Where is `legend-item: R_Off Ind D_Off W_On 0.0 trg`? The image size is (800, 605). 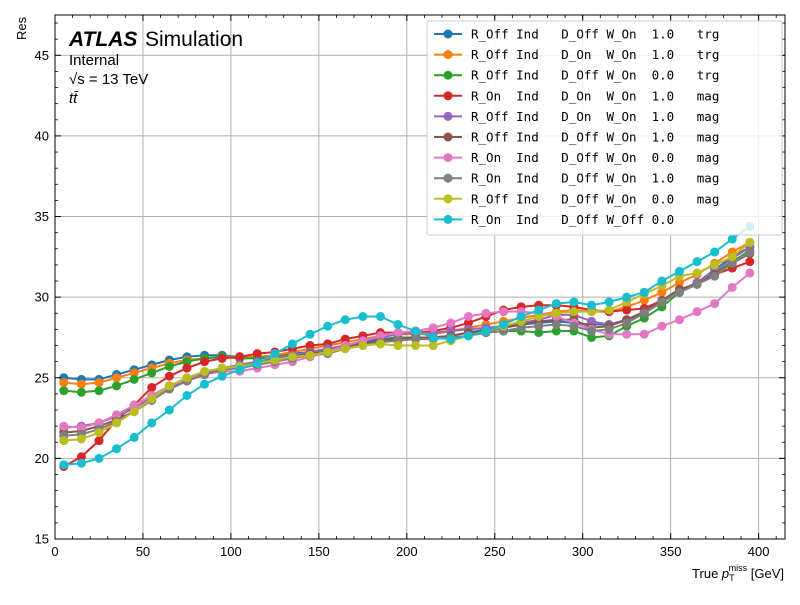 legend-item: R_Off Ind D_Off W_On 0.0 trg is located at coordinates (576, 75).